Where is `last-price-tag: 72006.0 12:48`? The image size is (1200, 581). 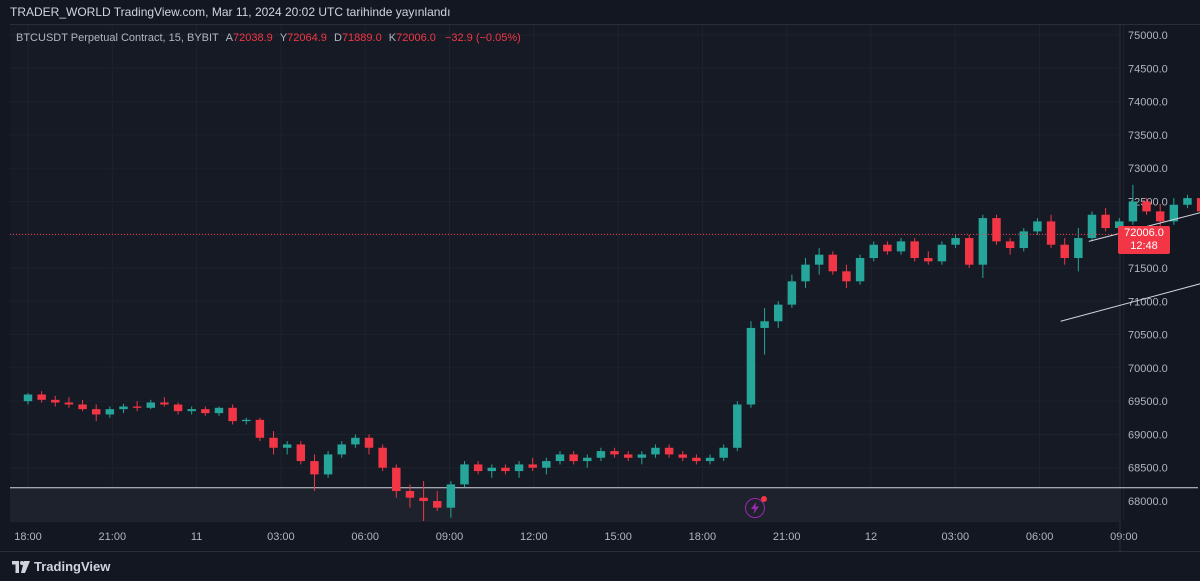 last-price-tag: 72006.0 12:48 is located at coordinates (1144, 240).